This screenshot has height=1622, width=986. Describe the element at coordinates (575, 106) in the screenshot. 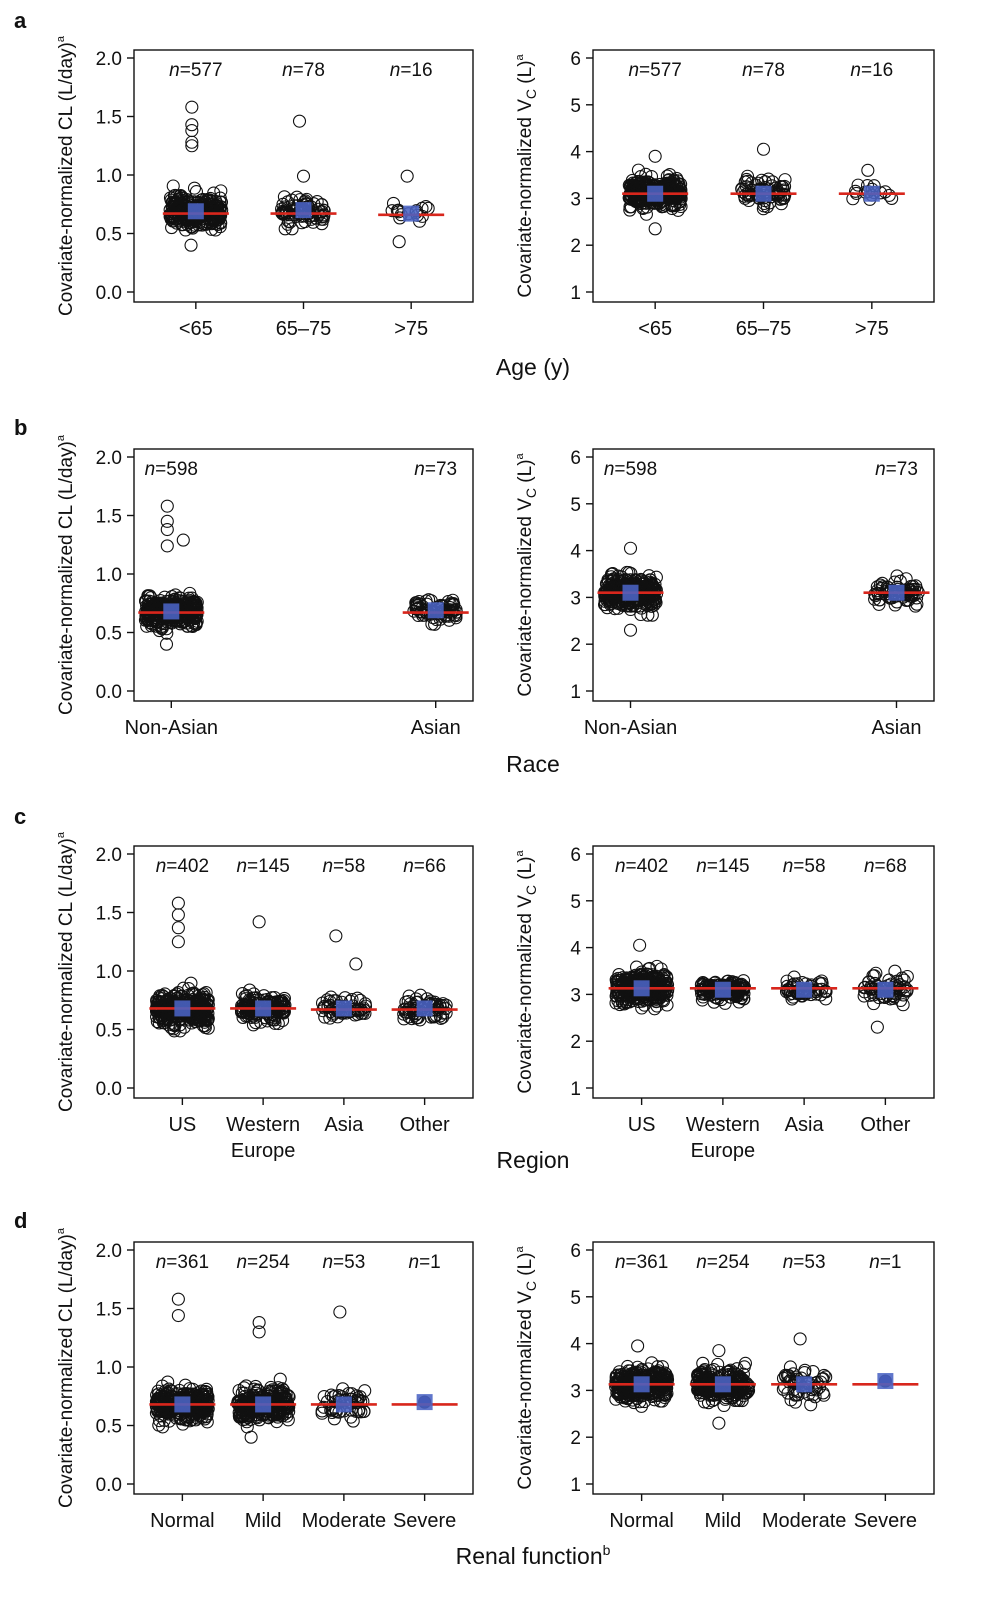

I see `y-tick-label: 5` at that location.